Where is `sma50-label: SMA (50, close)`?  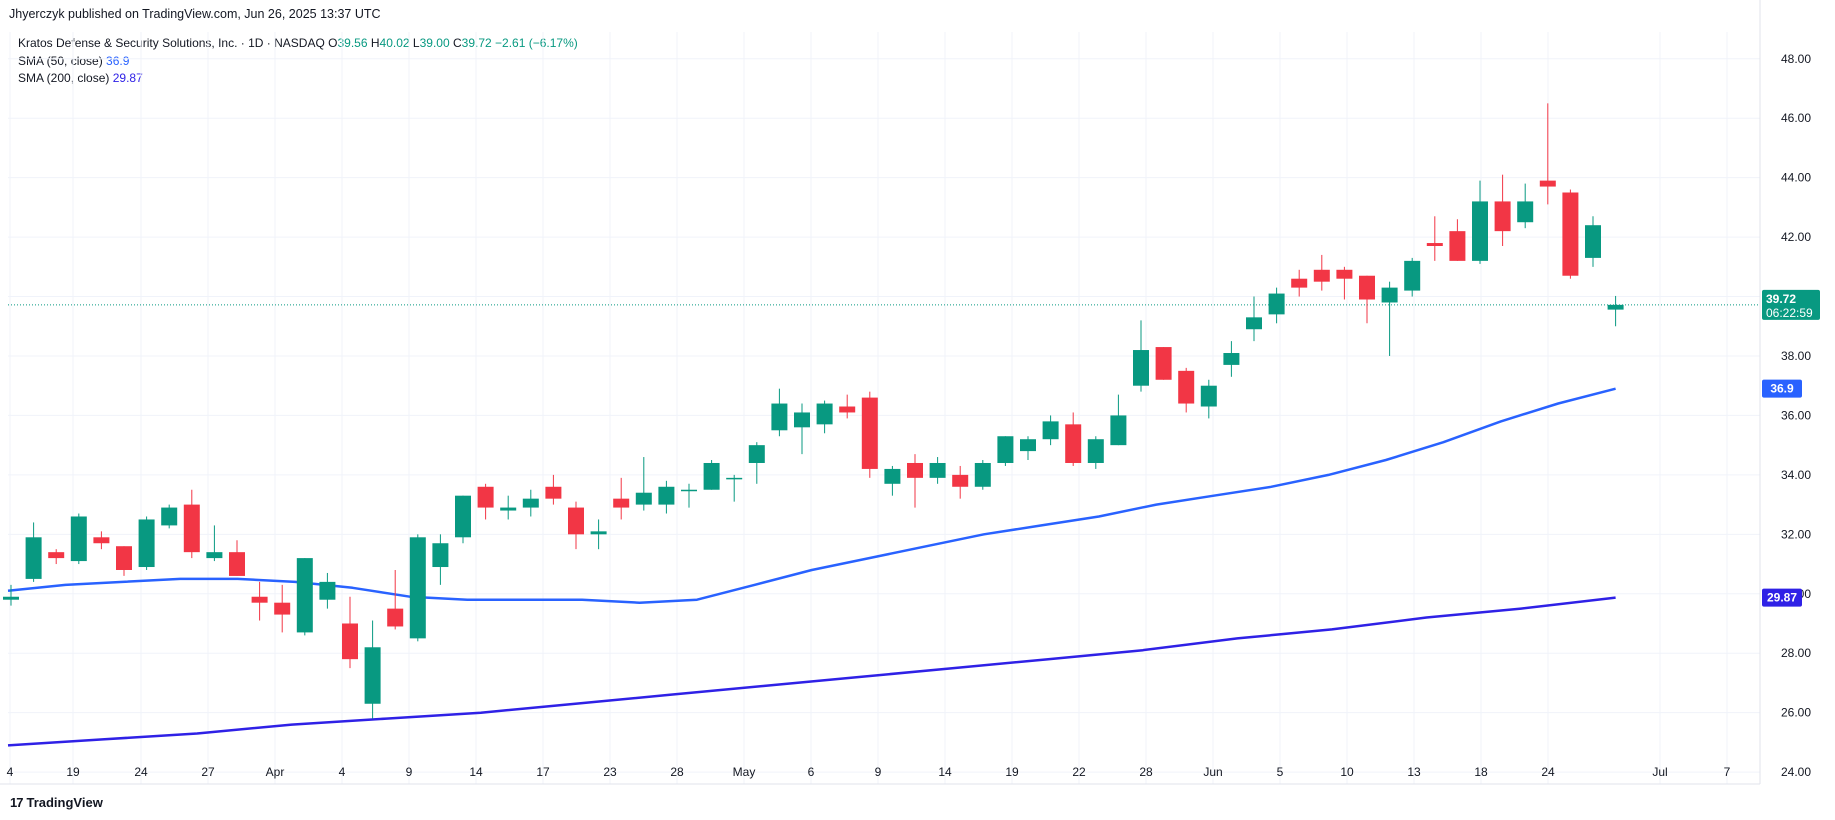
sma50-label: SMA (50, close) is located at coordinates (60, 60).